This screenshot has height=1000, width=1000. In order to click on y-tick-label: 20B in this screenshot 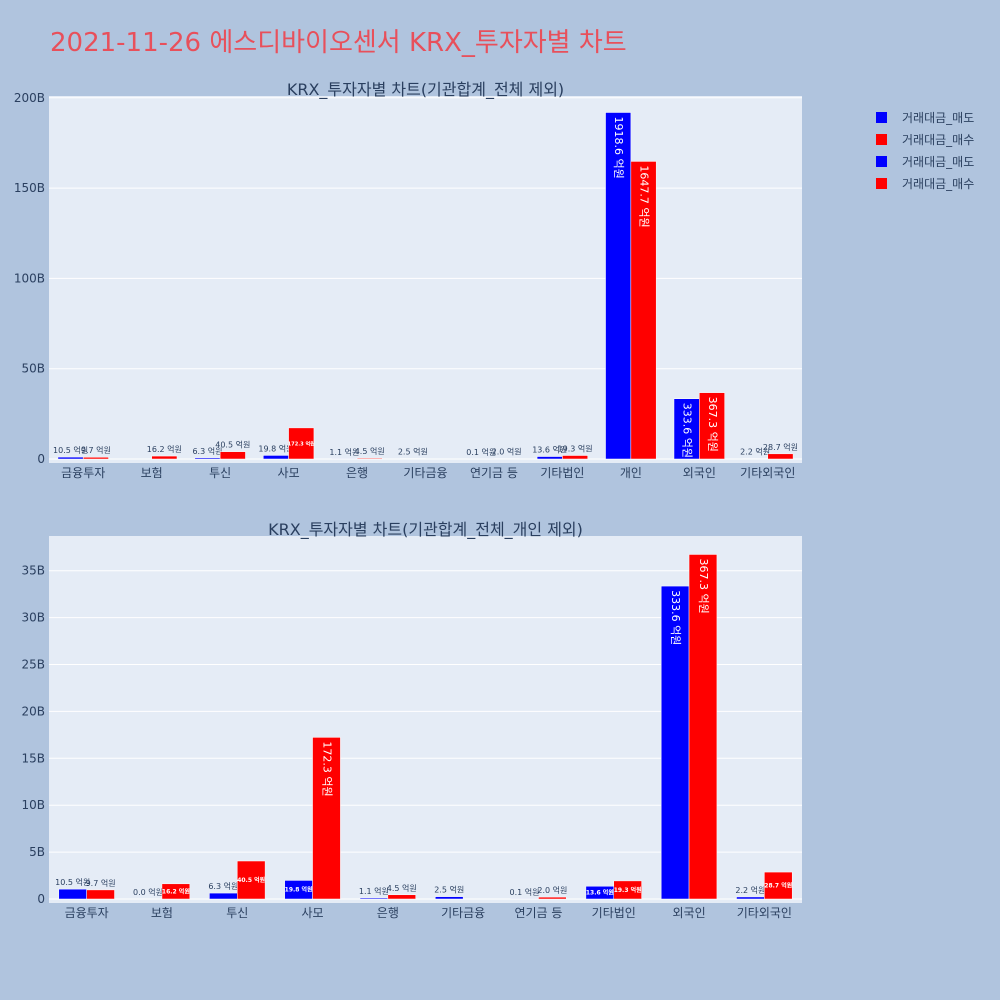, I will do `click(33, 711)`.